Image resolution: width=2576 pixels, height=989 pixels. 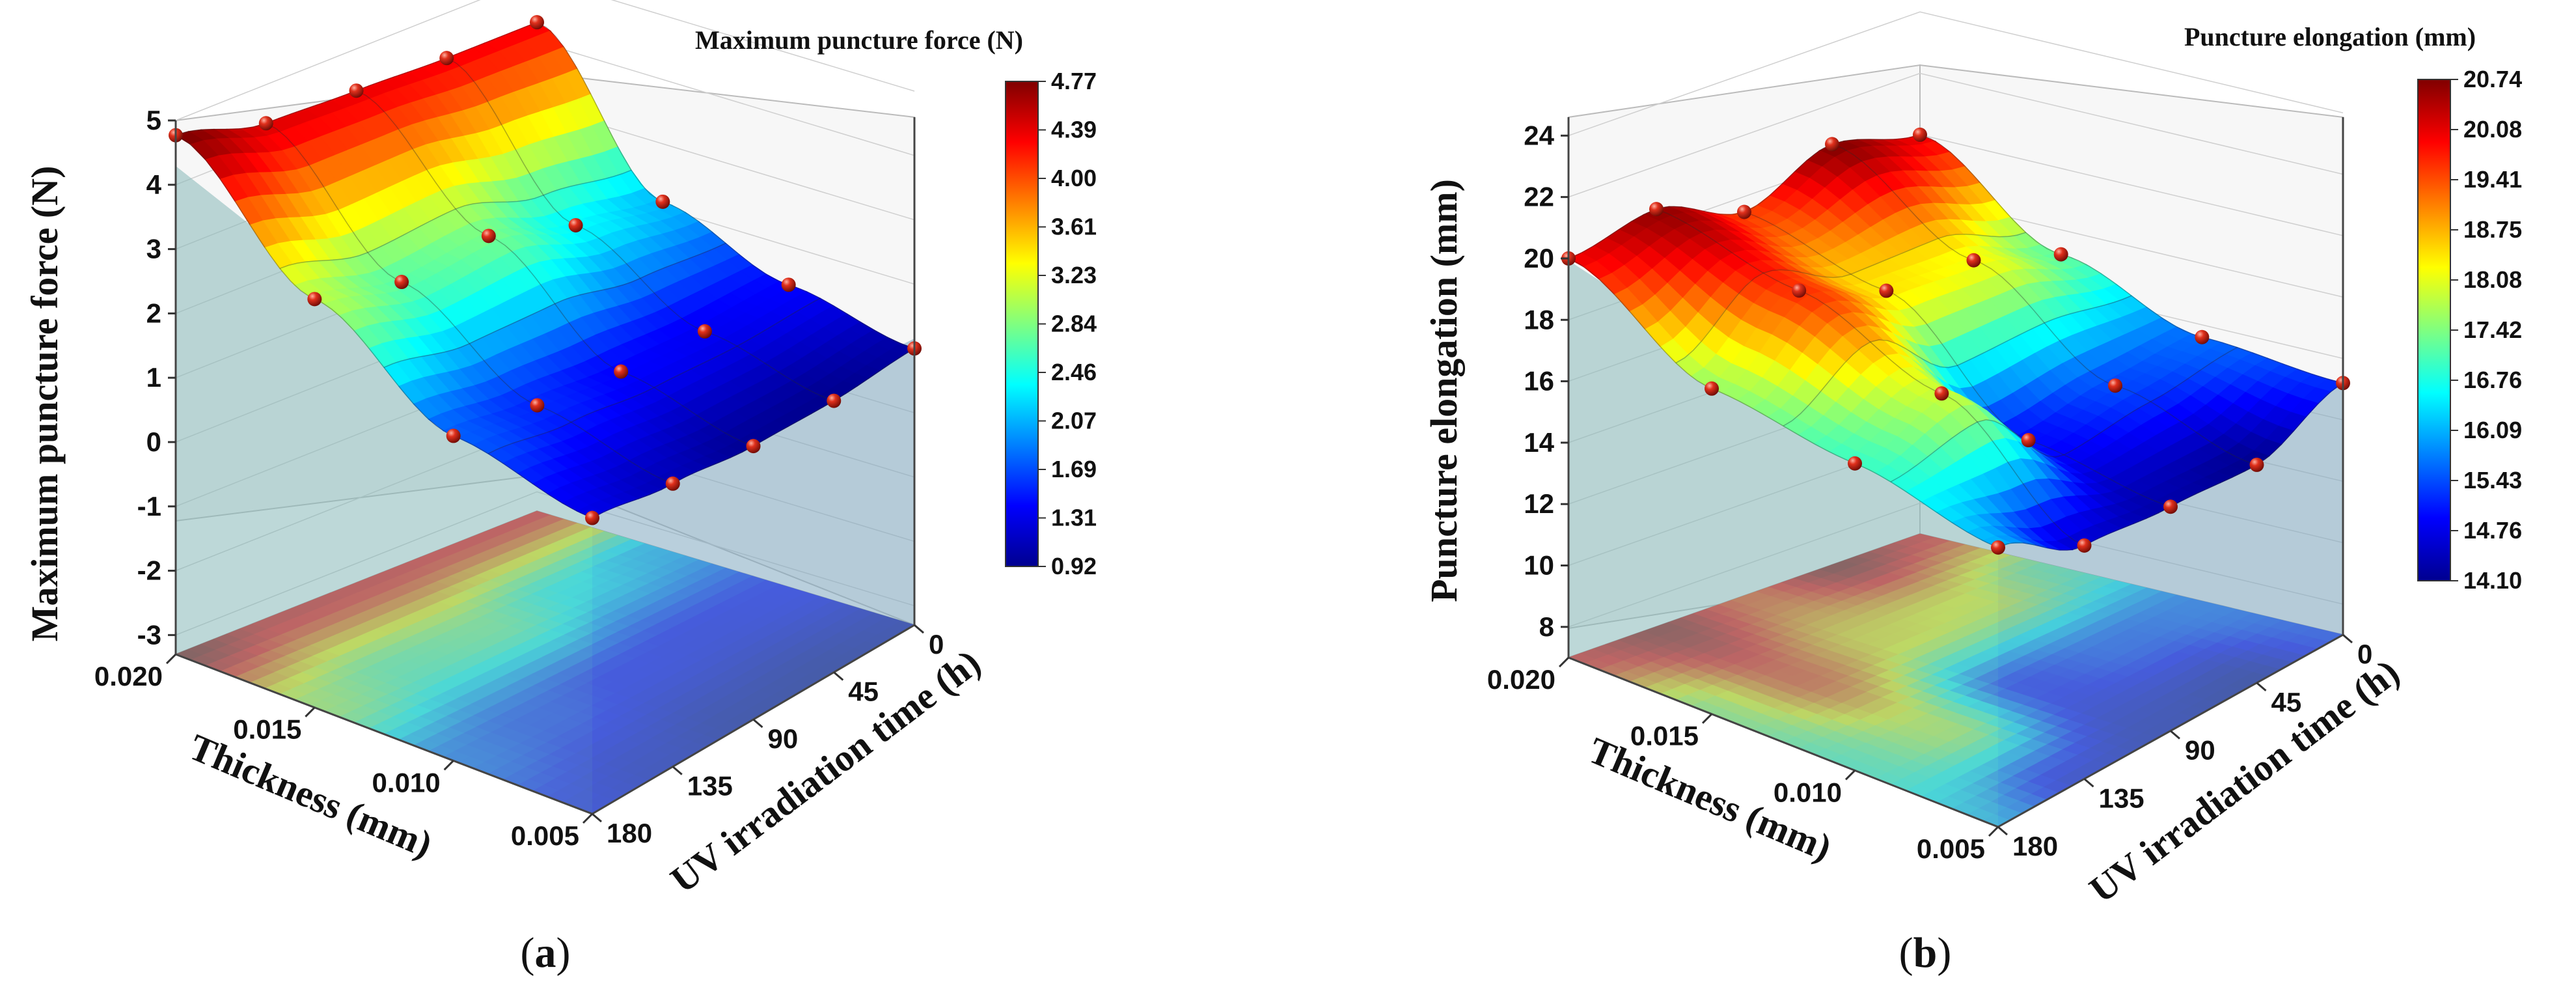 What do you see at coordinates (1074, 372) in the screenshot?
I see `colorbar-tick-label: 2.46` at bounding box center [1074, 372].